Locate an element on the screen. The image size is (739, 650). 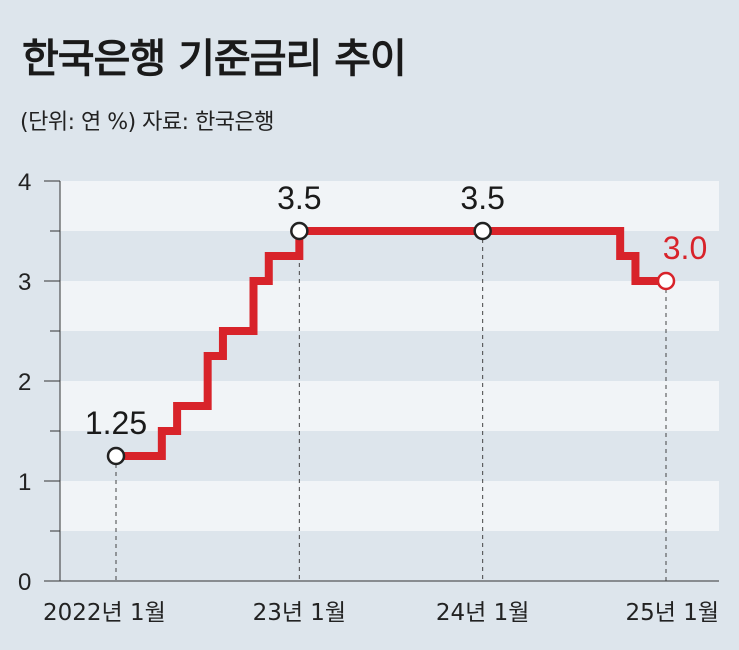
y-tick-label: 2 is located at coordinates (24, 382).